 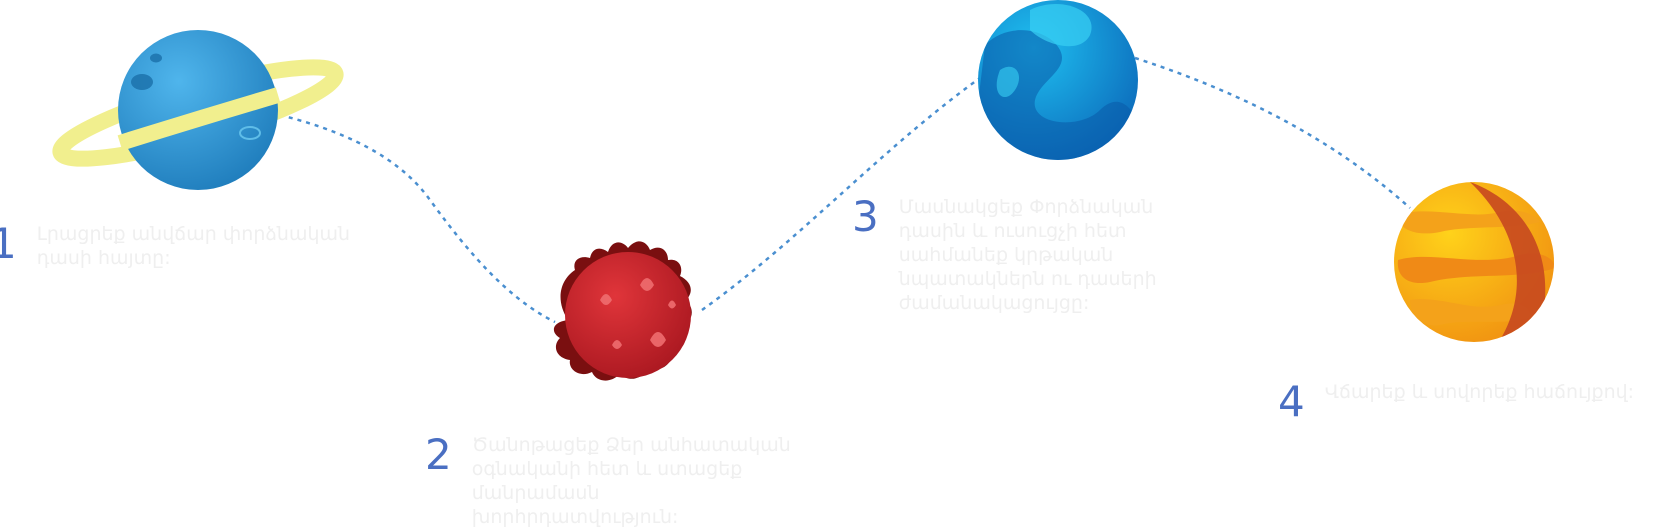 What do you see at coordinates (622, 311) in the screenshot?
I see `fire-planet-icon` at bounding box center [622, 311].